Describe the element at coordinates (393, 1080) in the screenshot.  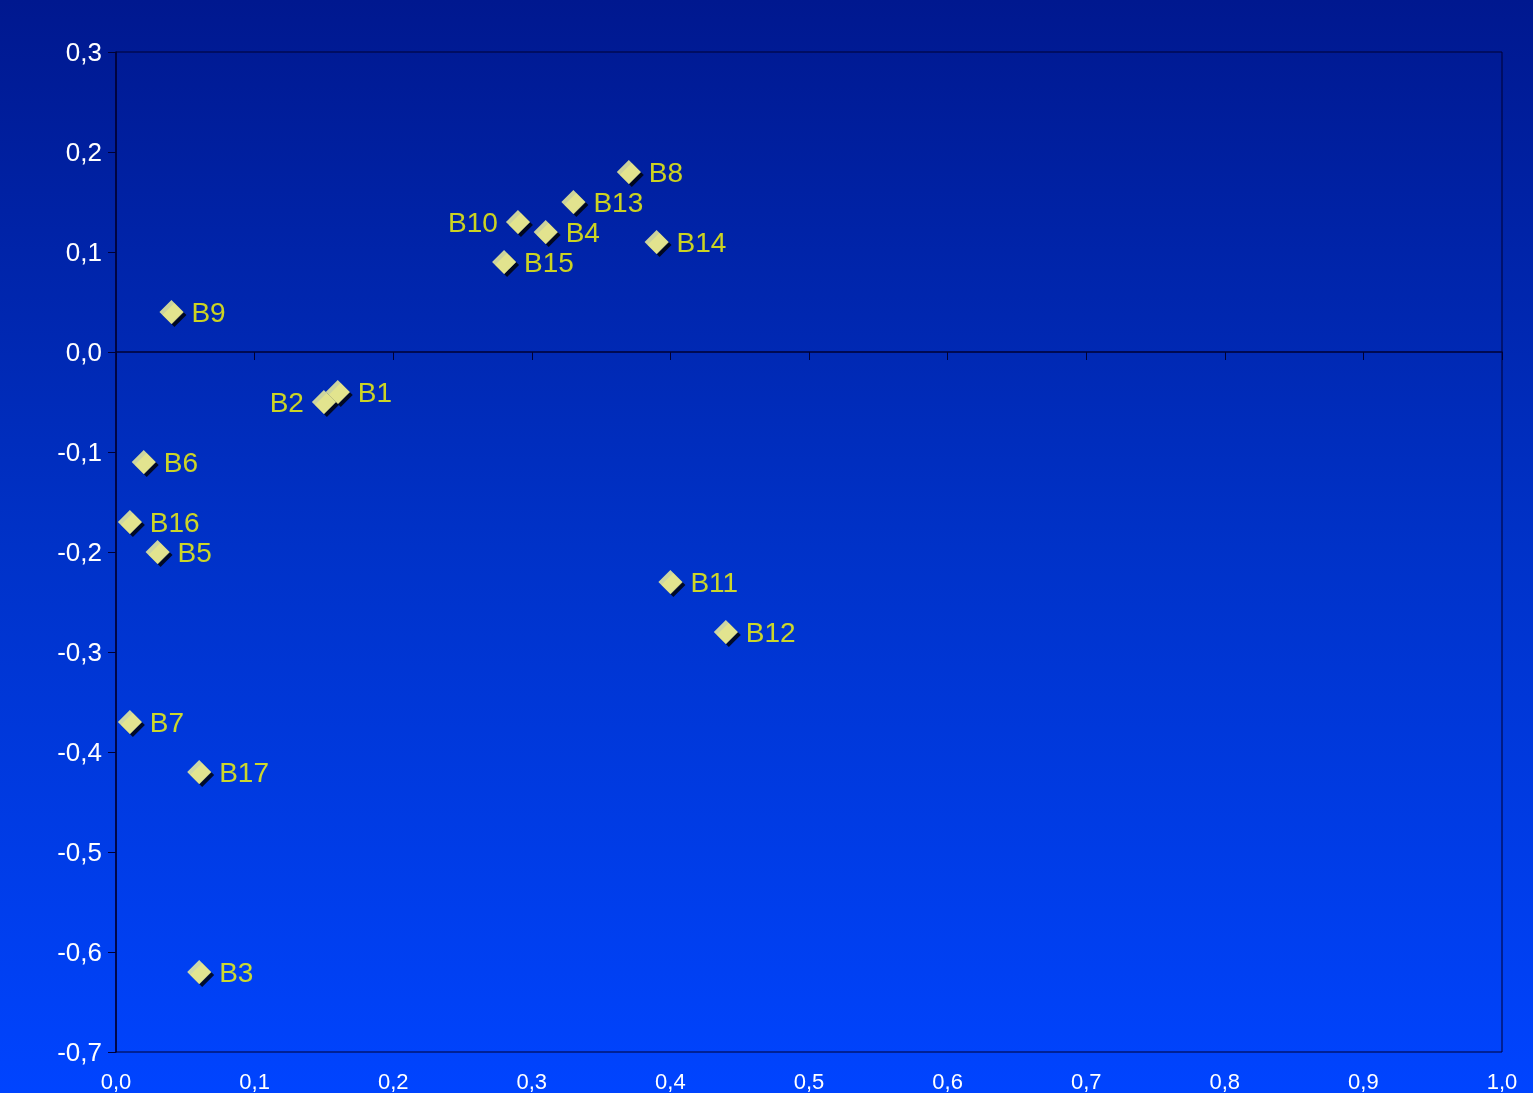
I see `x-tick-label: 0,2` at that location.